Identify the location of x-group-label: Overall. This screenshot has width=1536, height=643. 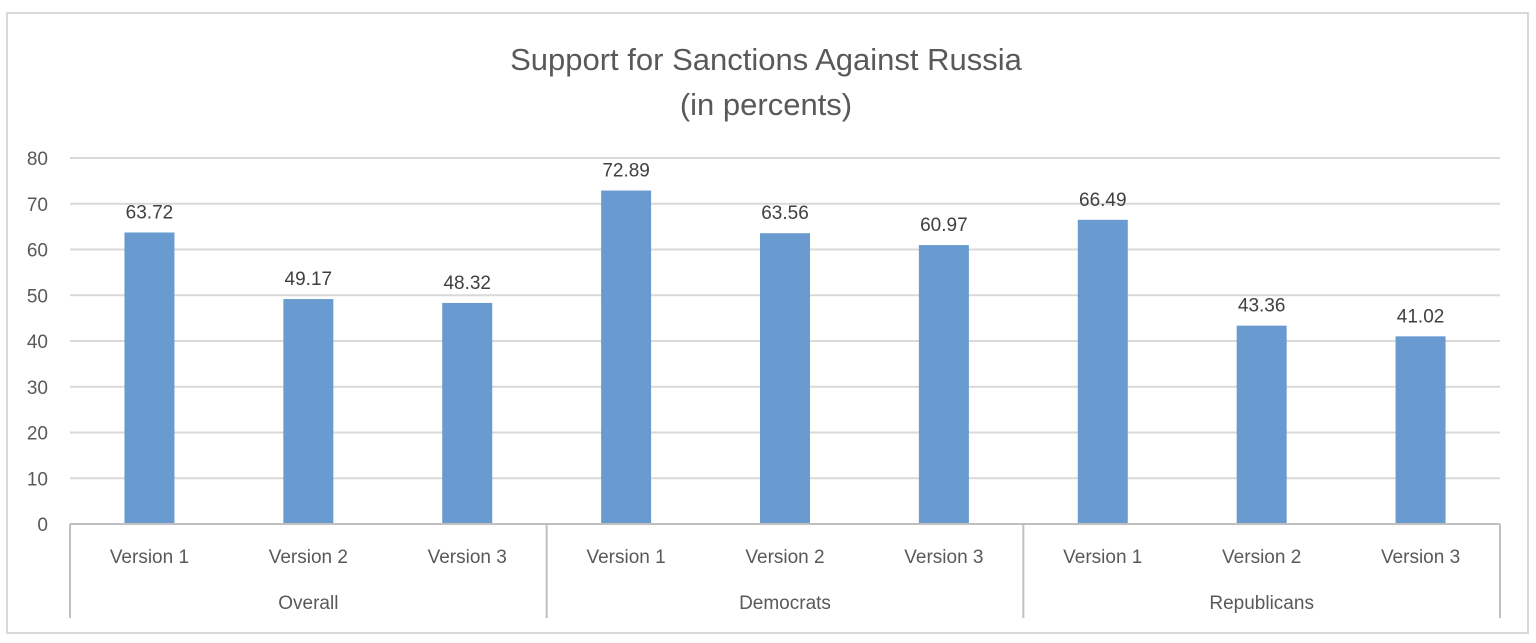
(308, 603).